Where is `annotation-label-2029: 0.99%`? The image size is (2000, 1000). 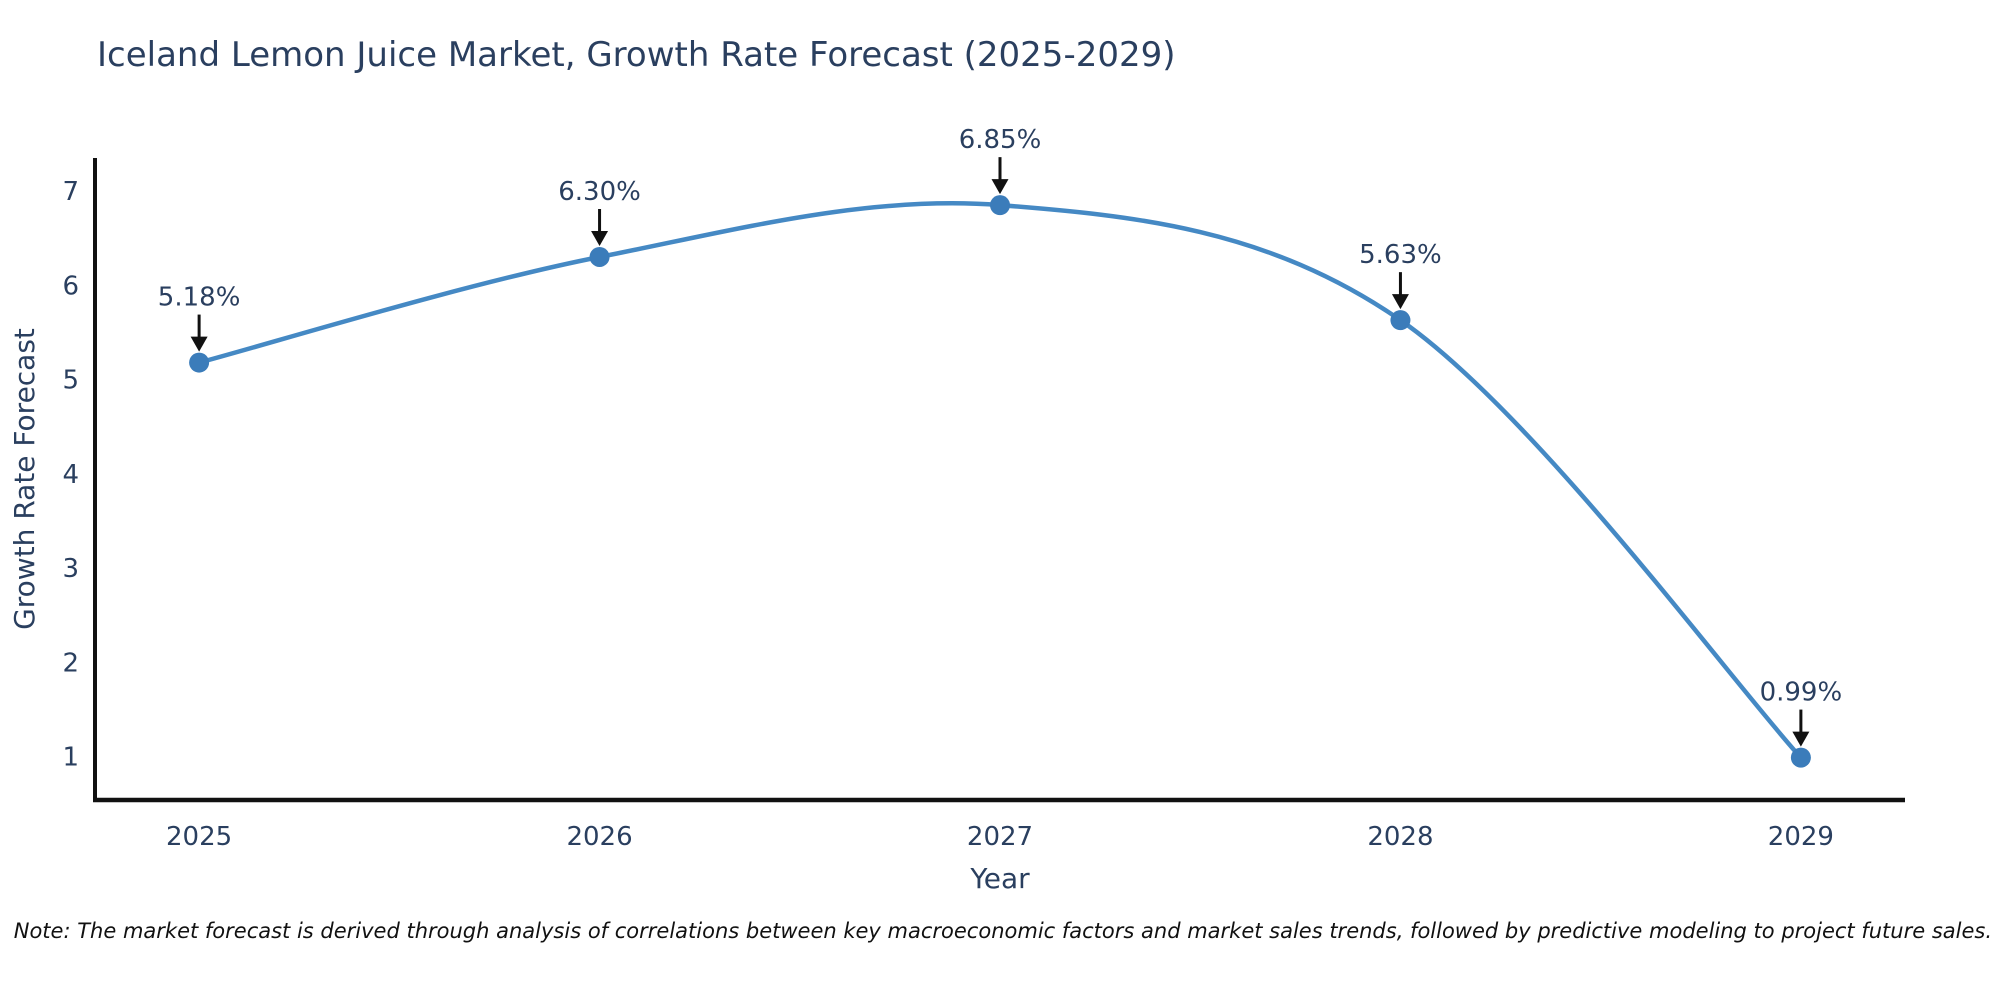 annotation-label-2029: 0.99% is located at coordinates (1801, 693).